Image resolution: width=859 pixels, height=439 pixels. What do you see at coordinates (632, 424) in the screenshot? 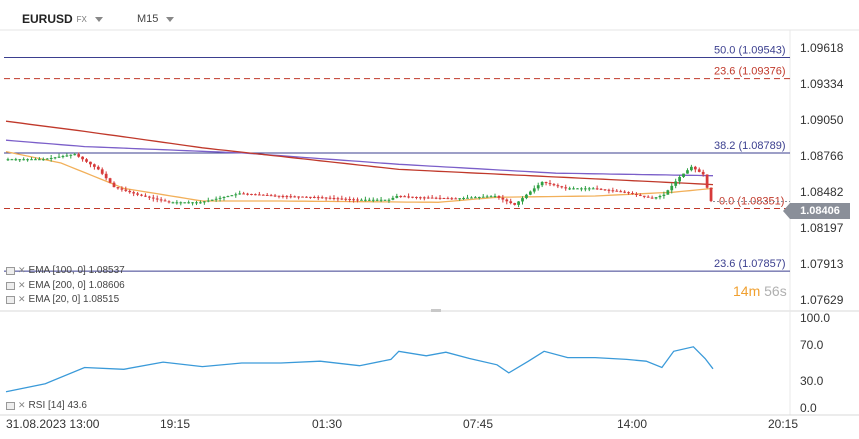
I see `time-tick-label: 14:00` at bounding box center [632, 424].